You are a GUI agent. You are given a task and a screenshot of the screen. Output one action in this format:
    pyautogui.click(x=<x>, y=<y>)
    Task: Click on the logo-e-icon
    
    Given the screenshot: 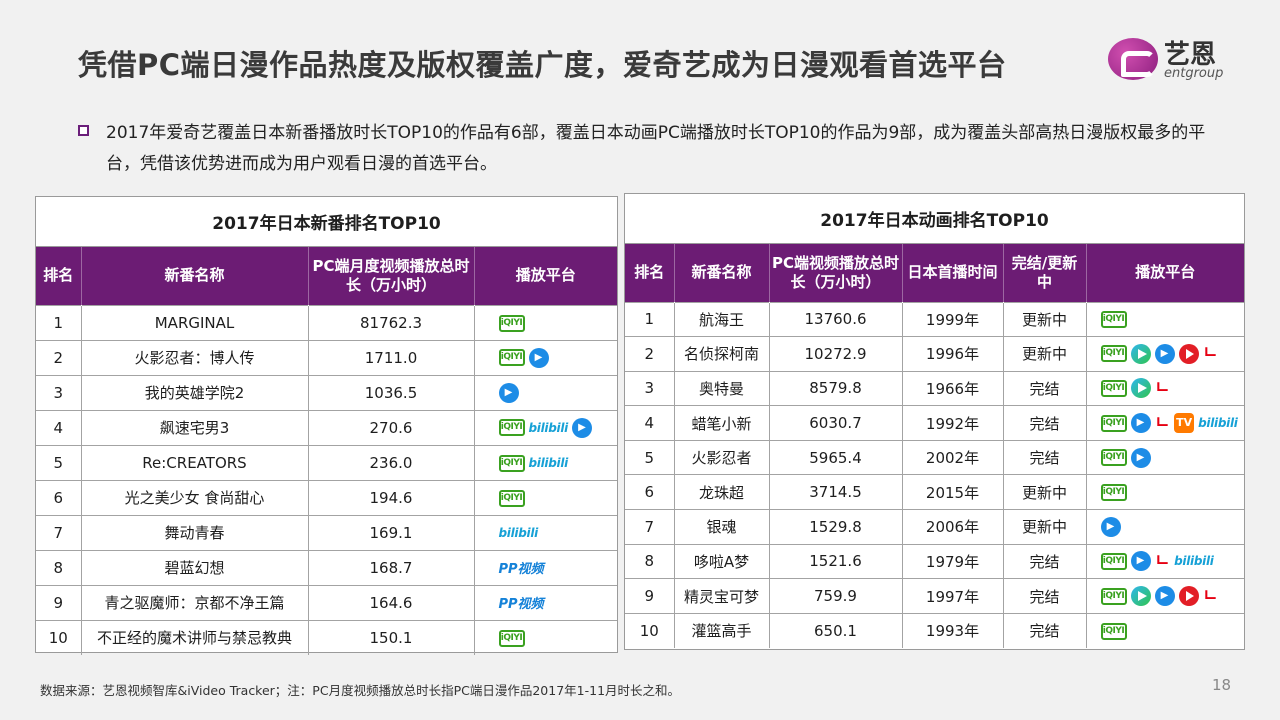 What is the action you would take?
    pyautogui.click(x=1133, y=59)
    